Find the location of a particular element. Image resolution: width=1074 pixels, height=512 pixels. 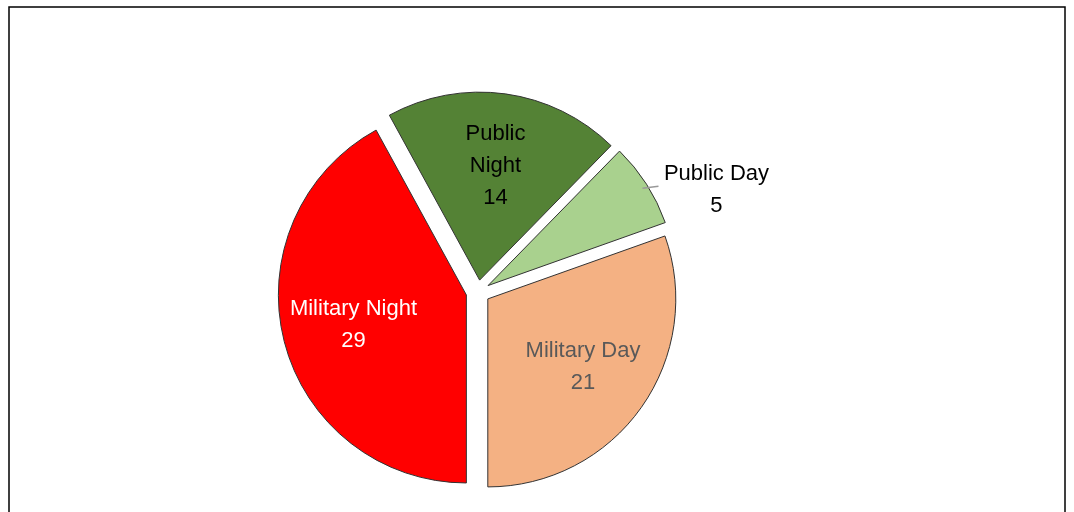

slice-label: Military Night is located at coordinates (353, 307).